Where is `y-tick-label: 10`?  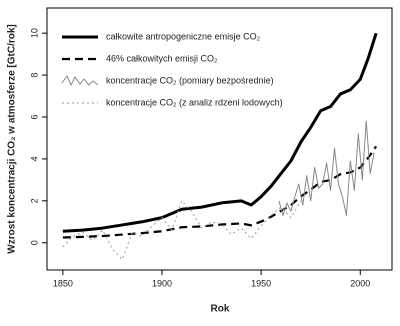 y-tick-label: 10 is located at coordinates (34, 33).